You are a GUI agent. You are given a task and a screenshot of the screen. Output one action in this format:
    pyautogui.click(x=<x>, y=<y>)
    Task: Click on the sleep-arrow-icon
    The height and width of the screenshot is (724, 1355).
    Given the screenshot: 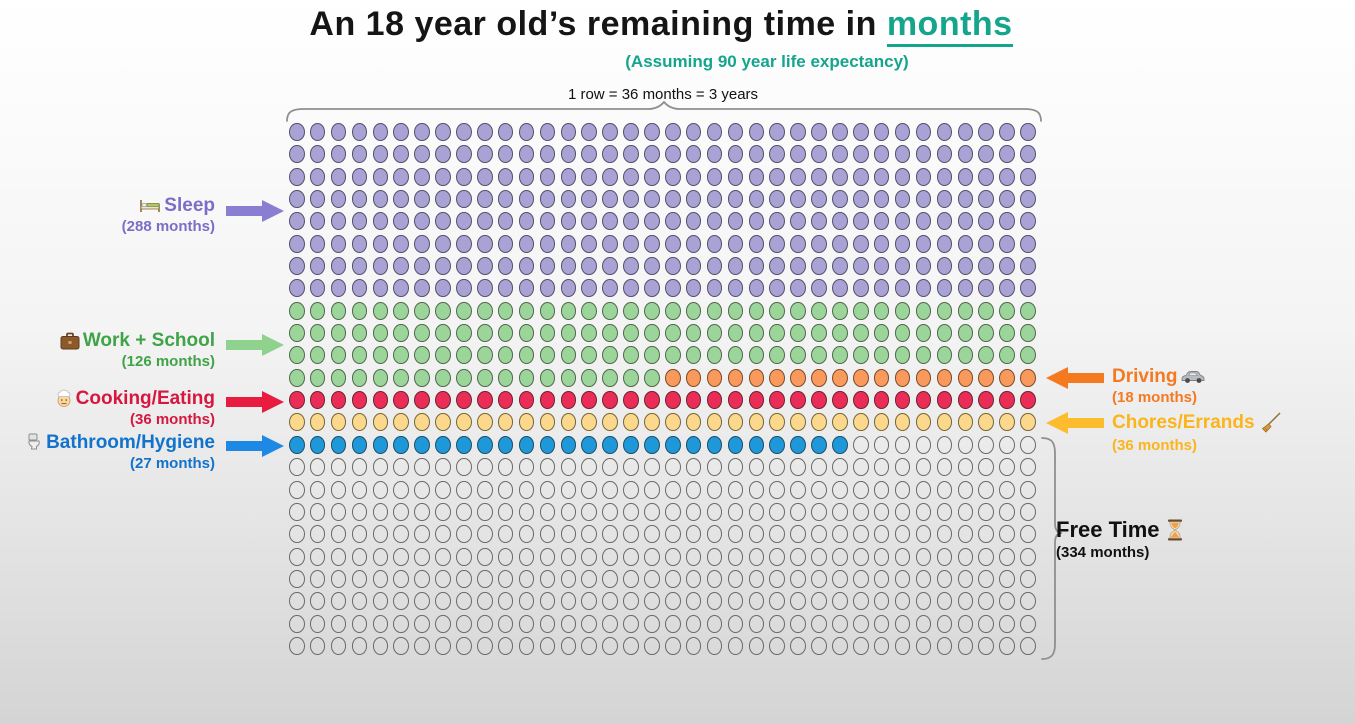 What is the action you would take?
    pyautogui.click(x=255, y=211)
    